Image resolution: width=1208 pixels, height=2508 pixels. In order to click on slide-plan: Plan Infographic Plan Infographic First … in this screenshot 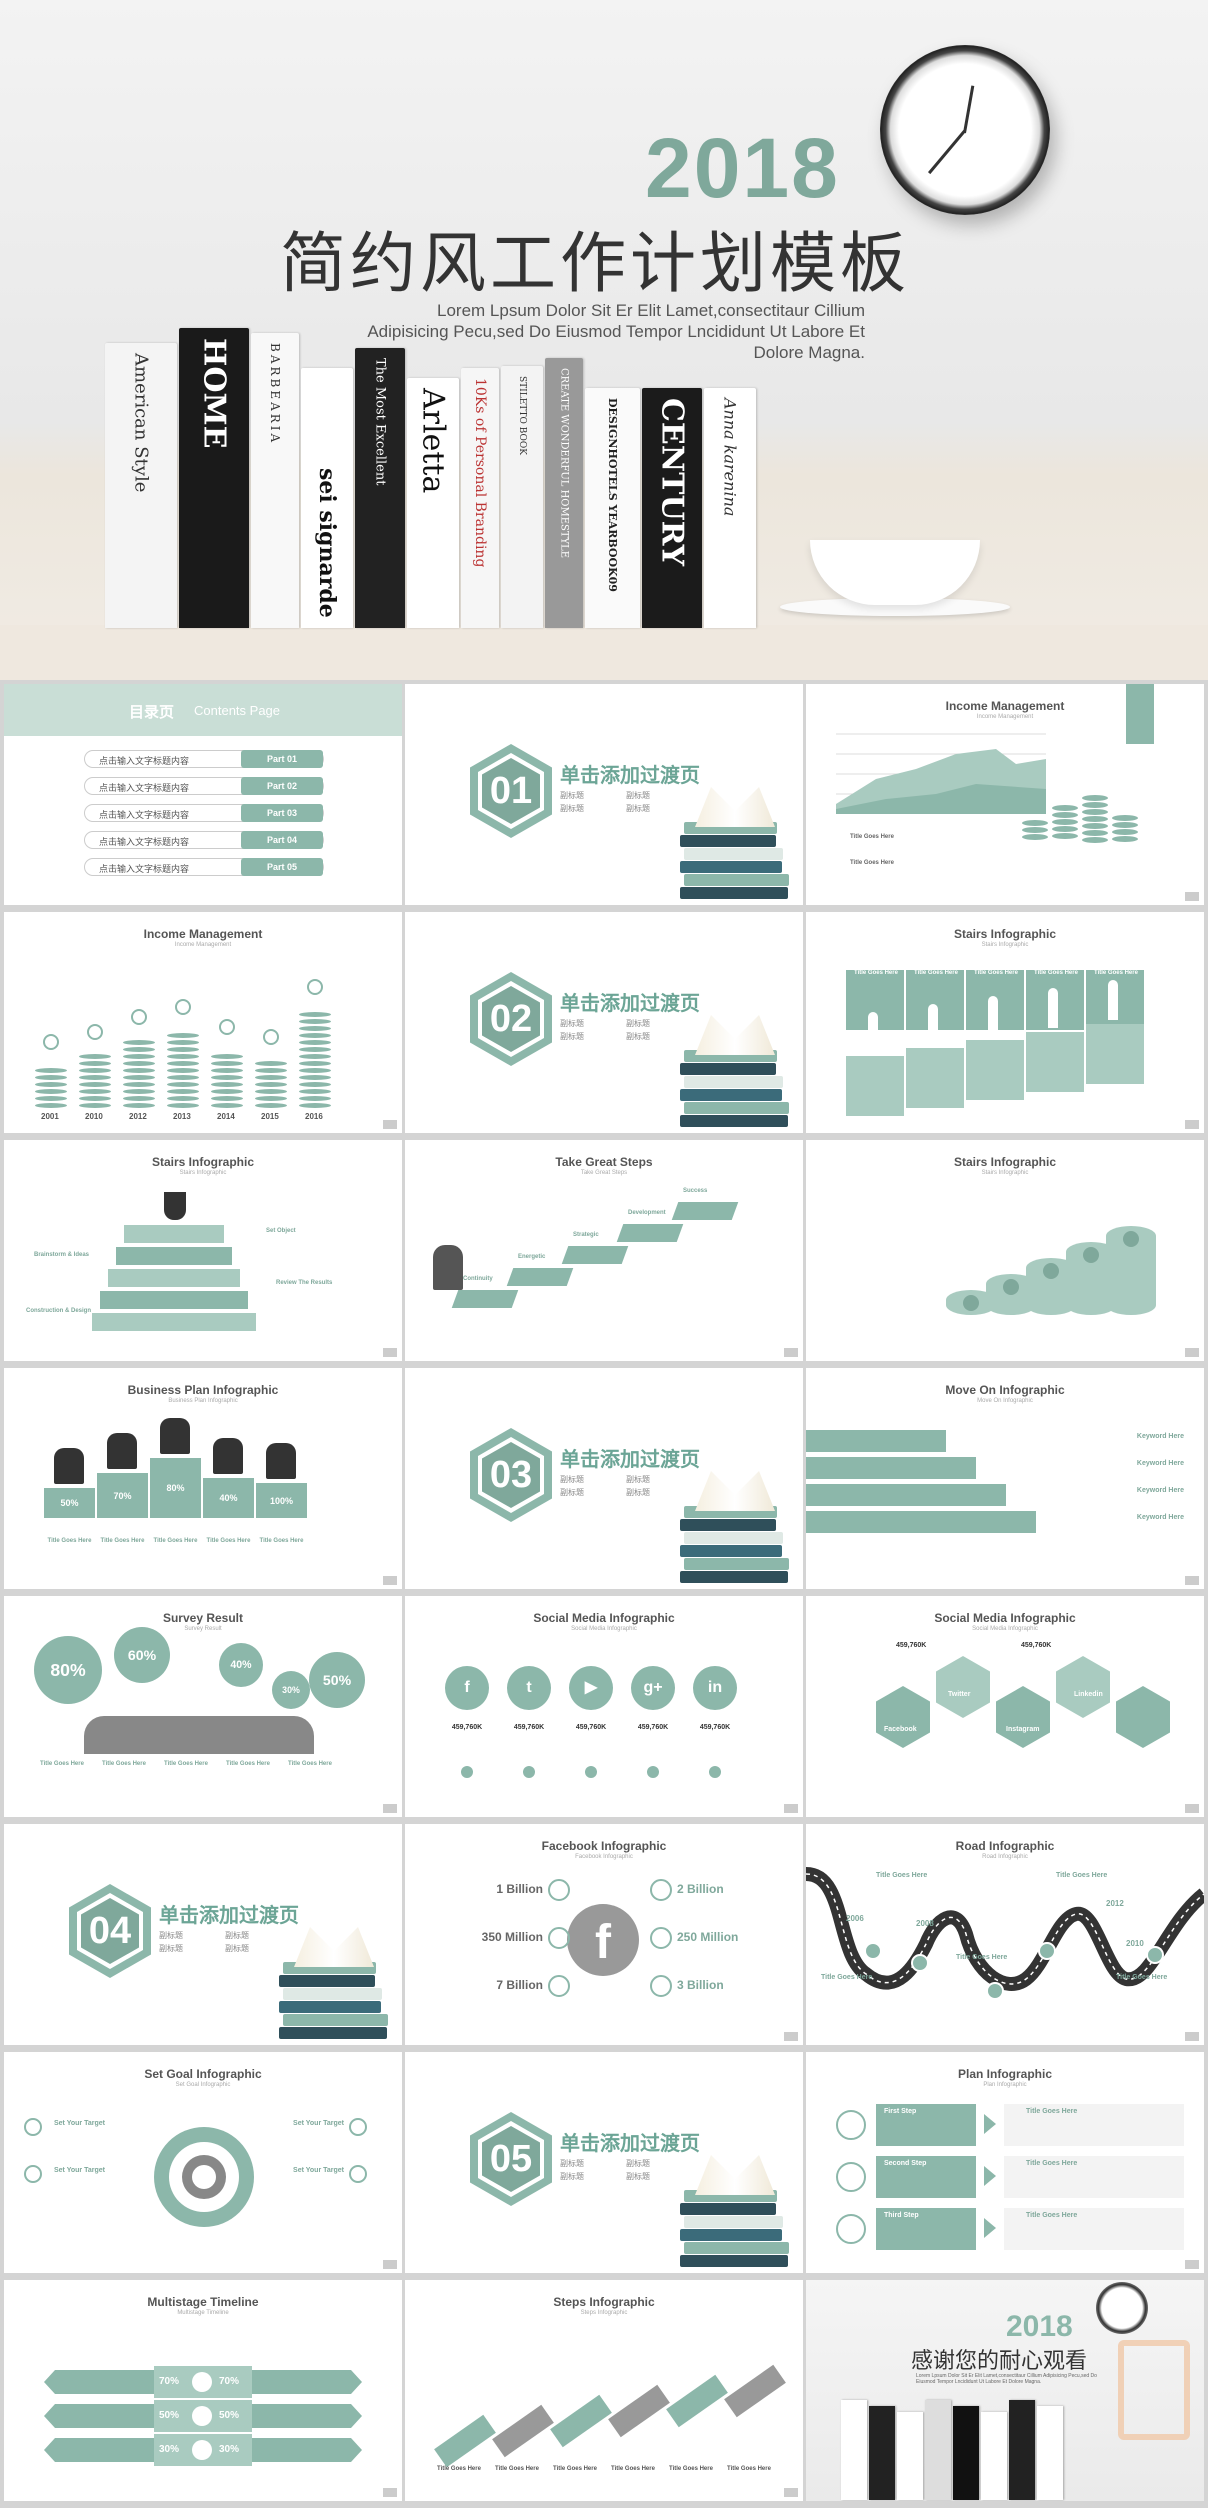, I will do `click(1005, 2162)`.